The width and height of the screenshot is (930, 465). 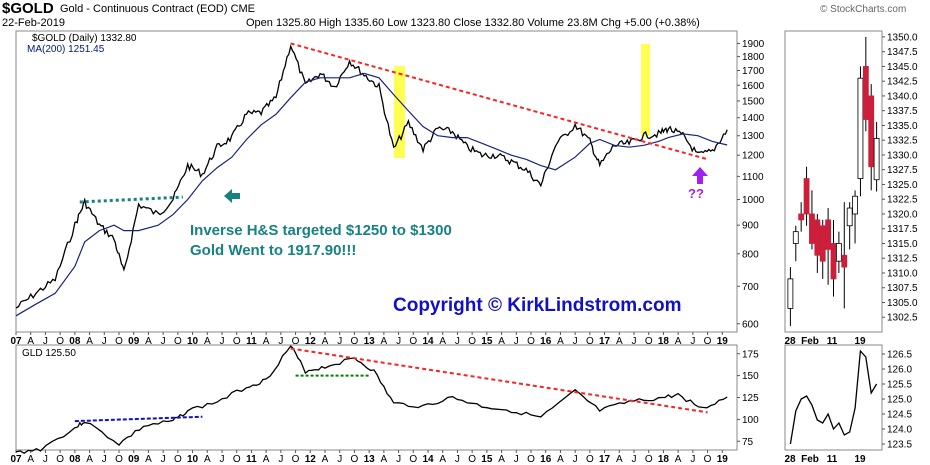 I want to click on y-tick-label: 1305.0, so click(x=902, y=303).